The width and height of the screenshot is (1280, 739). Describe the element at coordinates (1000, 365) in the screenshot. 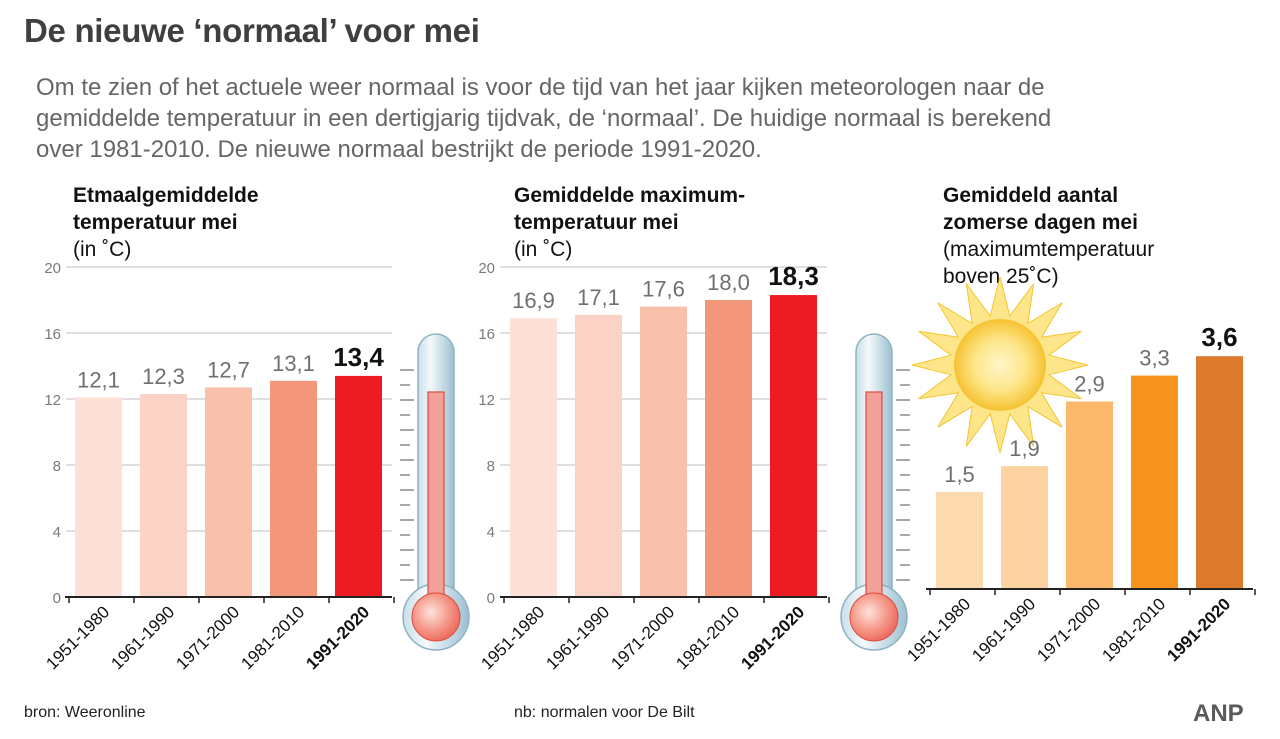

I see `sun-icon` at that location.